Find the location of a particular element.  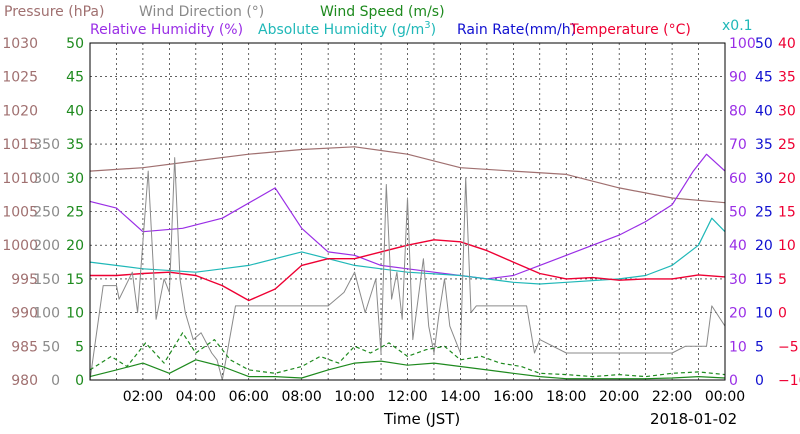

humidity-tick-label: 40 is located at coordinates (738, 246).